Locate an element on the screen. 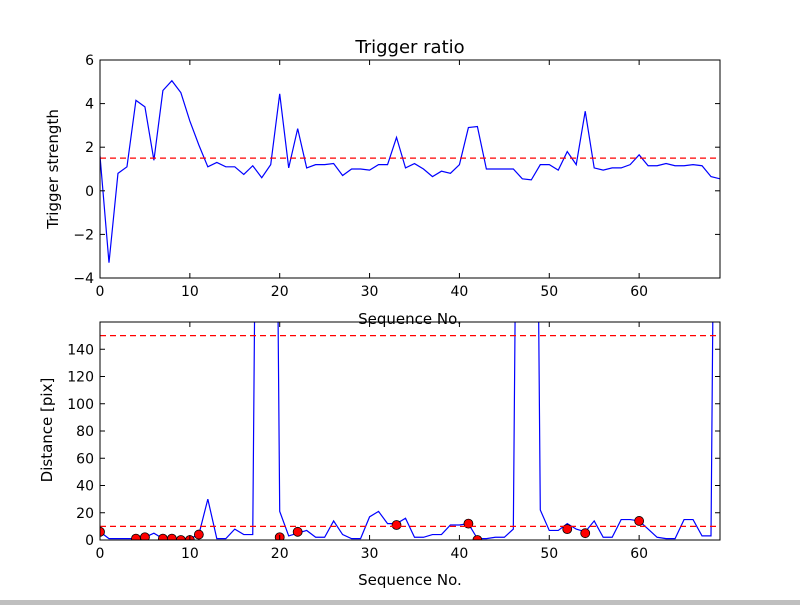  y-tick-label: 120 is located at coordinates (80, 378).